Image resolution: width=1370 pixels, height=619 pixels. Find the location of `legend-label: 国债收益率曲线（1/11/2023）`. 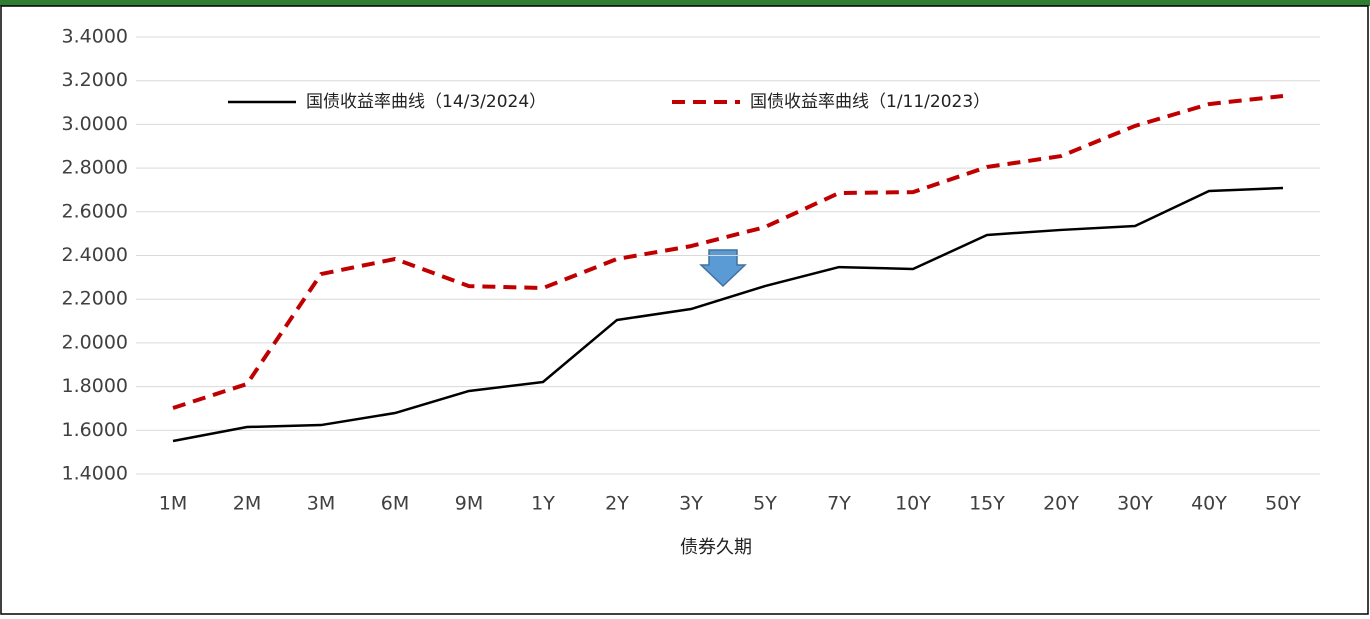

legend-label: 国债收益率曲线（1/11/2023） is located at coordinates (870, 102).